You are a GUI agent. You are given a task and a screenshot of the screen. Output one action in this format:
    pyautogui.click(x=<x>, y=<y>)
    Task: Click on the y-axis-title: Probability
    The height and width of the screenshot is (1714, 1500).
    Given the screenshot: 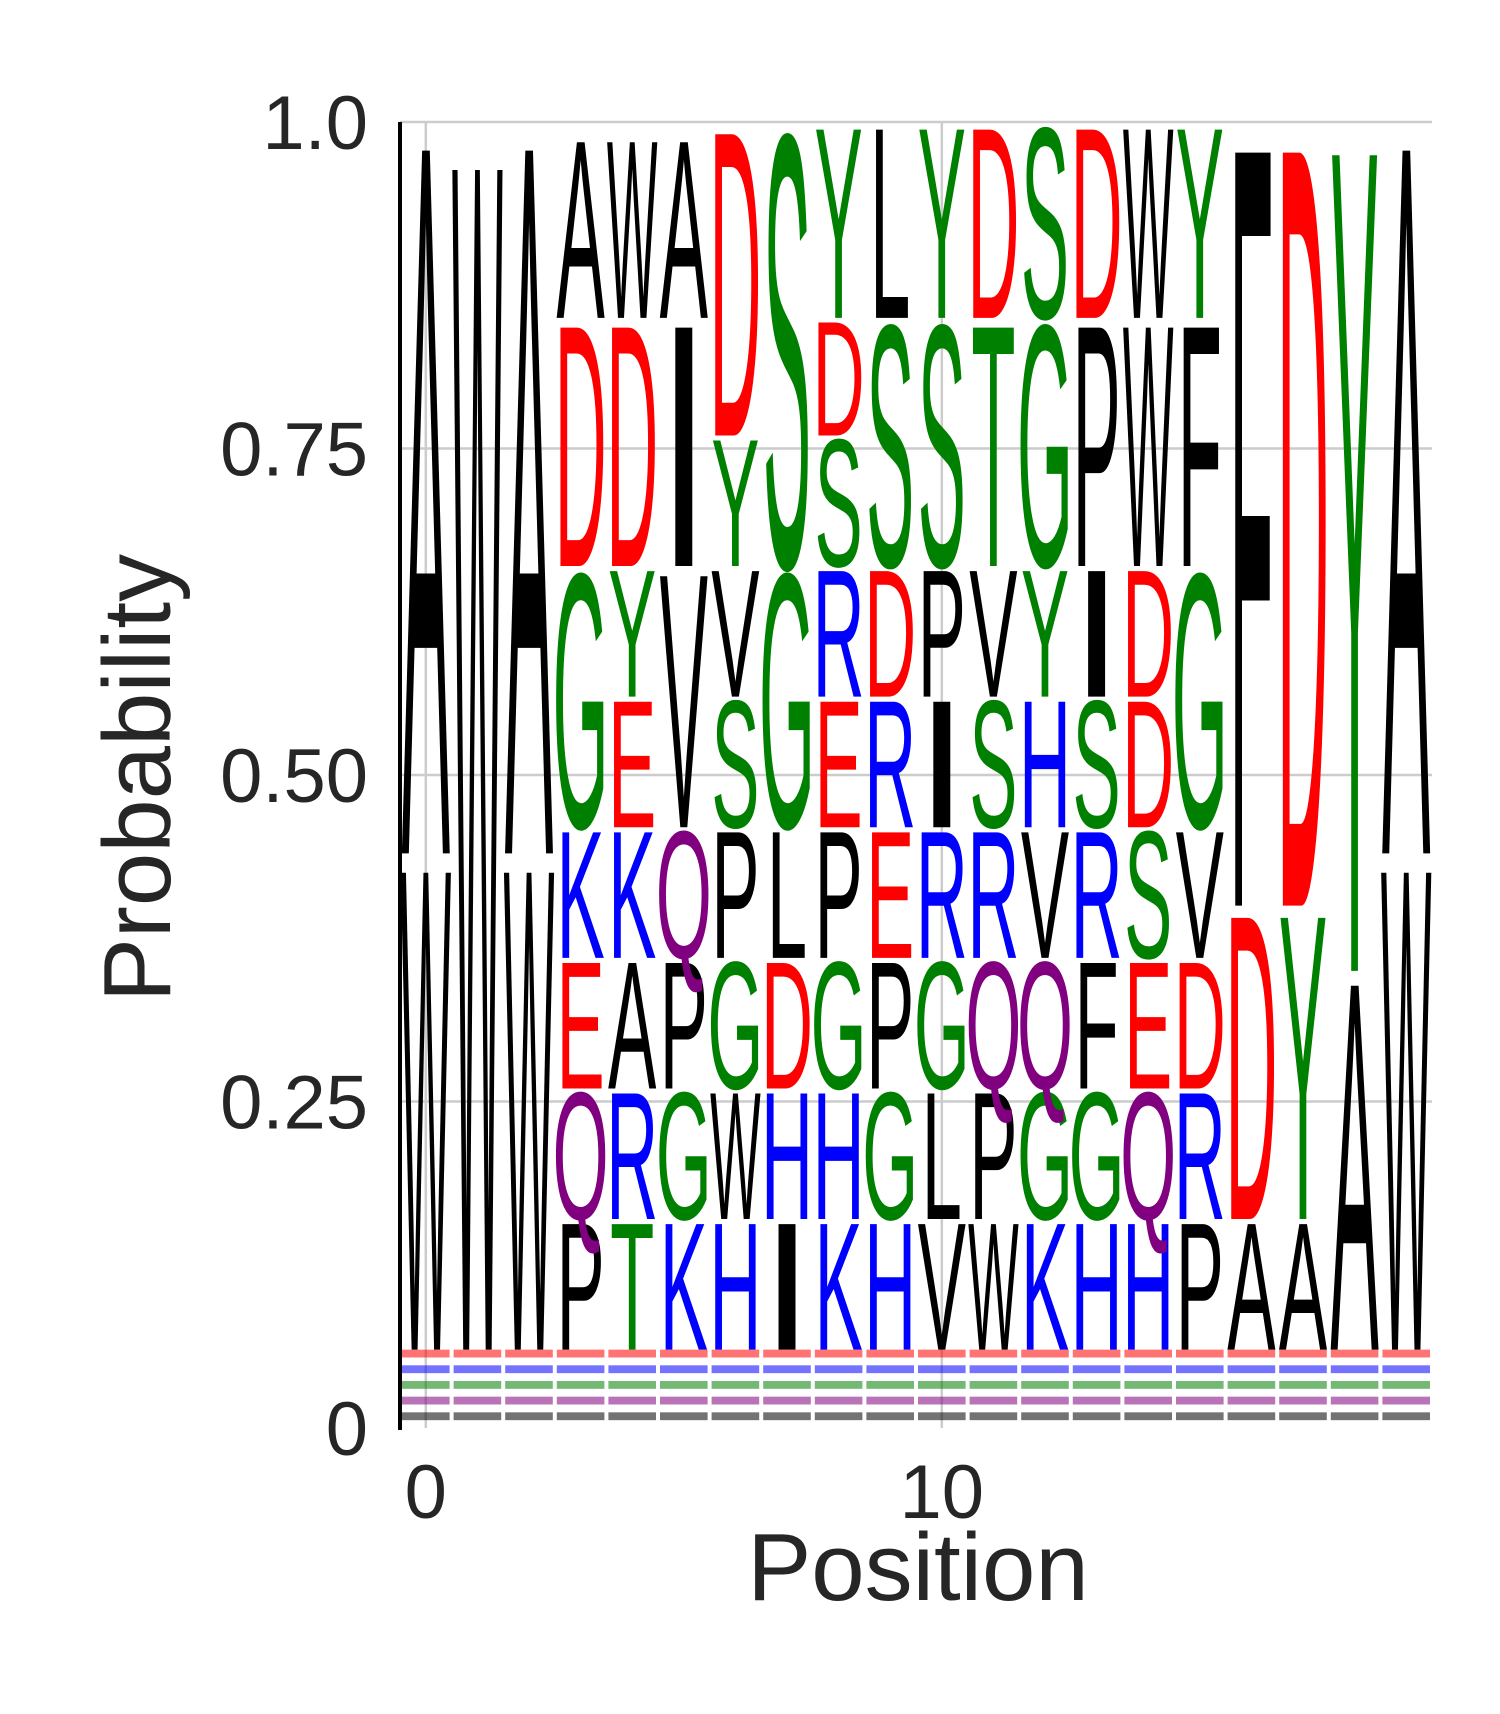 What is the action you would take?
    pyautogui.click(x=137, y=778)
    